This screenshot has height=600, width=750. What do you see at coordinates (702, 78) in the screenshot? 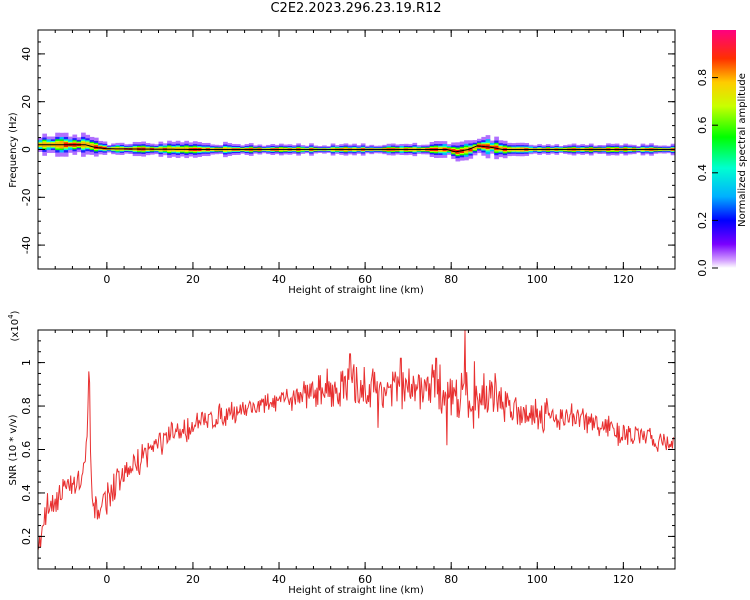
I see `colorbar-tick-label: 0.8` at bounding box center [702, 78].